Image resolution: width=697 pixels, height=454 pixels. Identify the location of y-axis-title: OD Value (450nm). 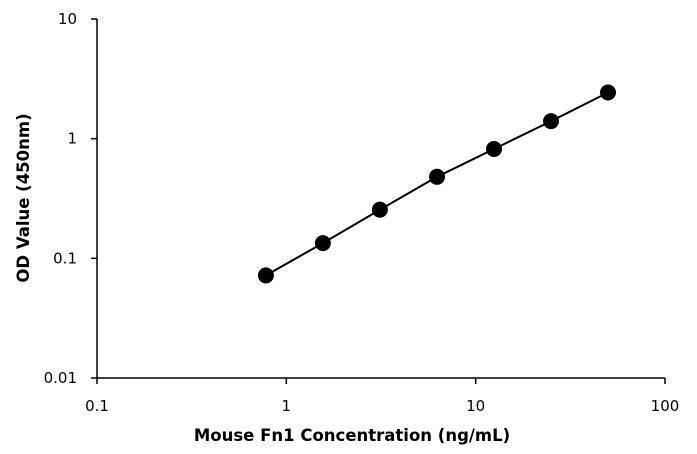
(23, 197).